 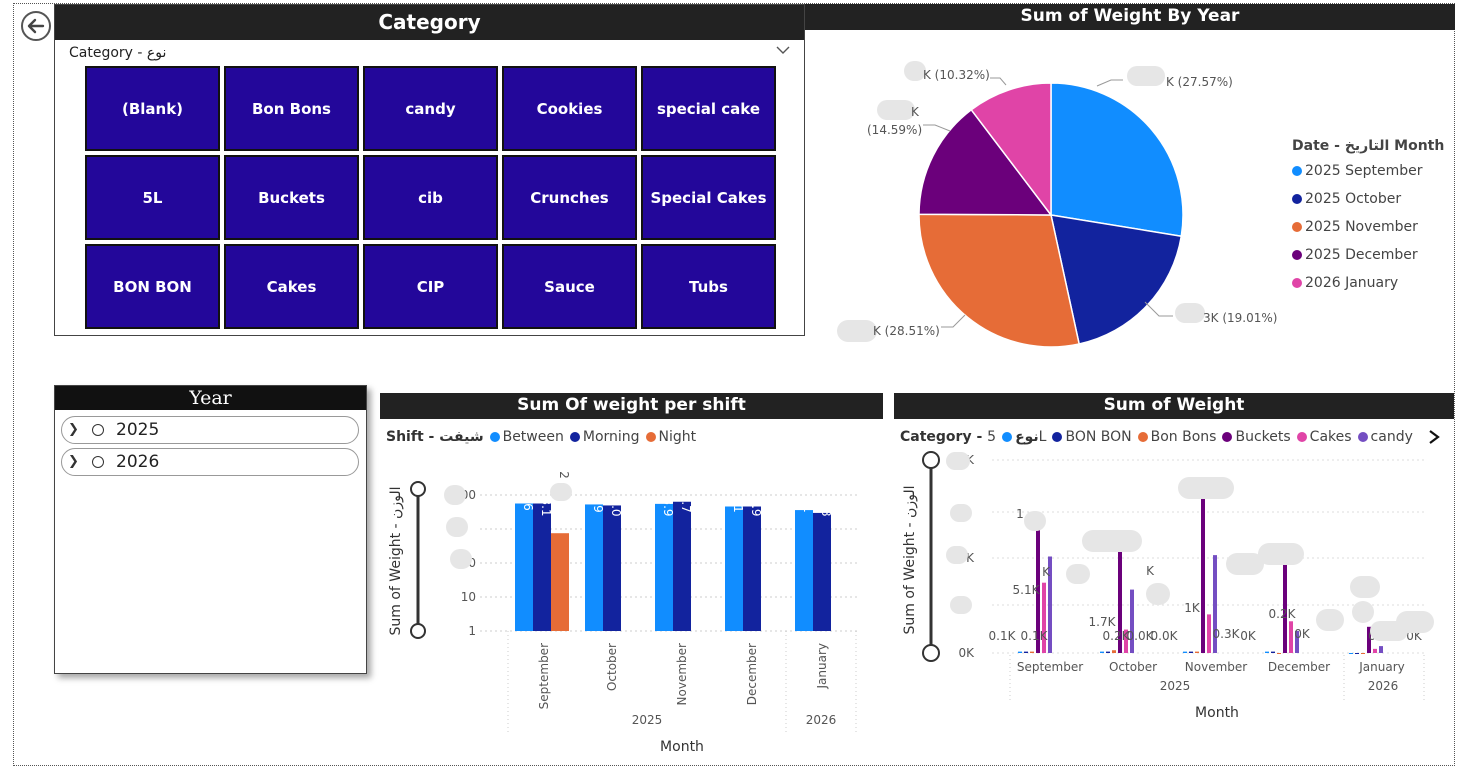 I want to click on legend-item: Buckets, so click(x=1253, y=437).